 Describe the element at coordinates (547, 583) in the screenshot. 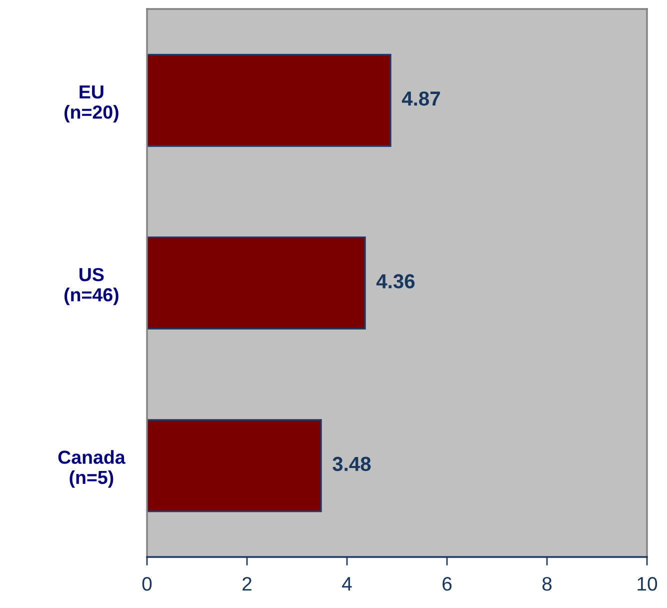

I see `x-tick-label: 8` at that location.